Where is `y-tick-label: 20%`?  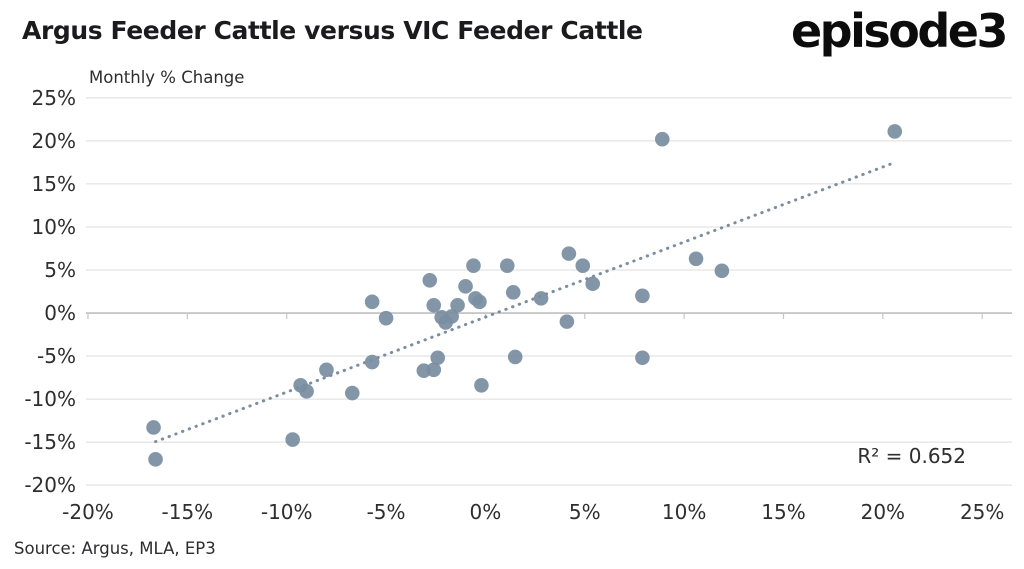
y-tick-label: 20% is located at coordinates (54, 141).